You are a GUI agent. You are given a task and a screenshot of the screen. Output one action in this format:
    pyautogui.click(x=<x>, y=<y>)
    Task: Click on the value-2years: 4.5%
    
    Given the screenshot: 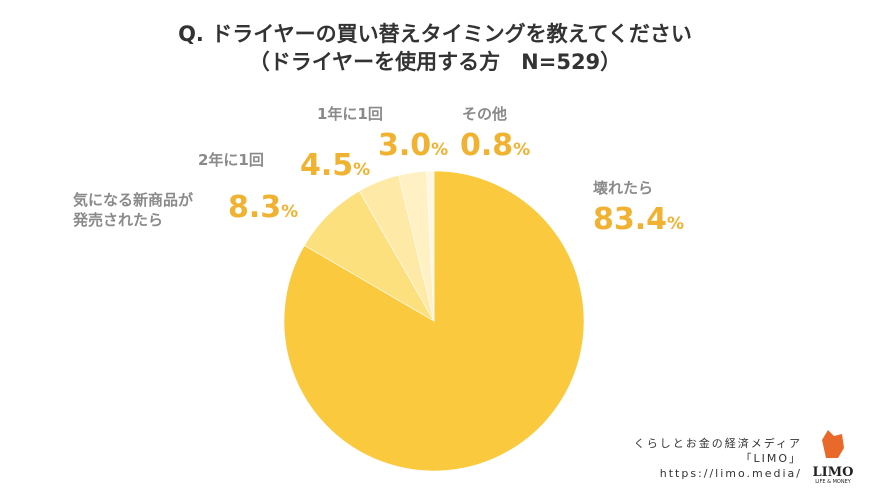 What is the action you would take?
    pyautogui.click(x=335, y=165)
    